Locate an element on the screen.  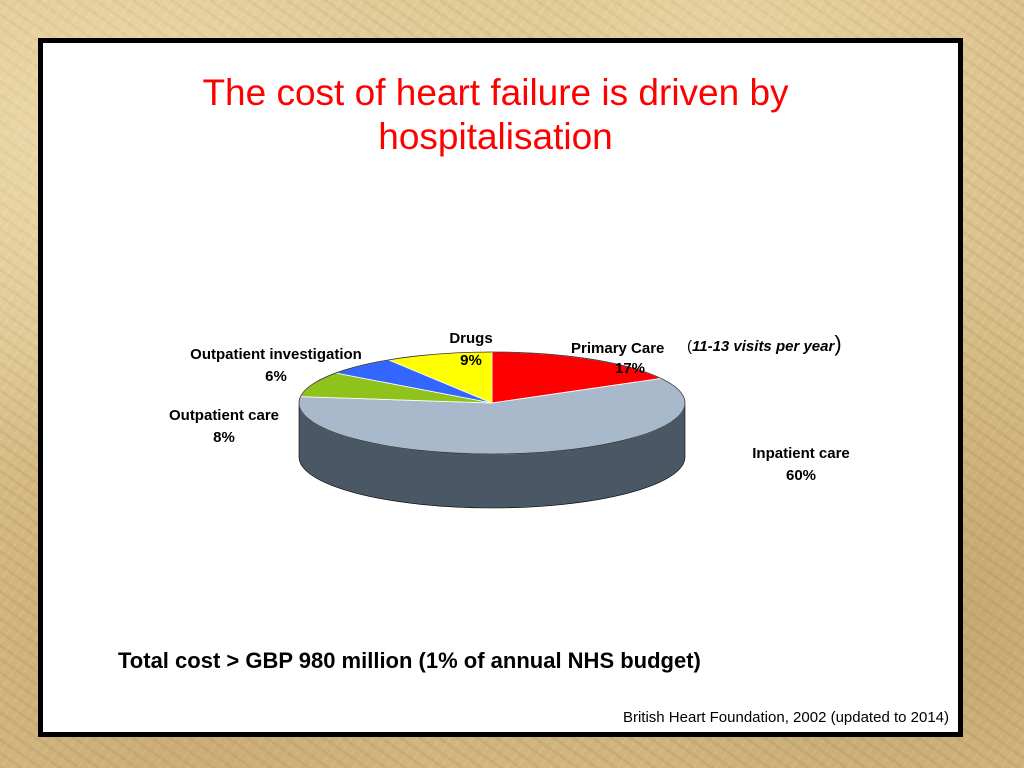
slice-label-outpatient-care: Outpatient care is located at coordinates (224, 415).